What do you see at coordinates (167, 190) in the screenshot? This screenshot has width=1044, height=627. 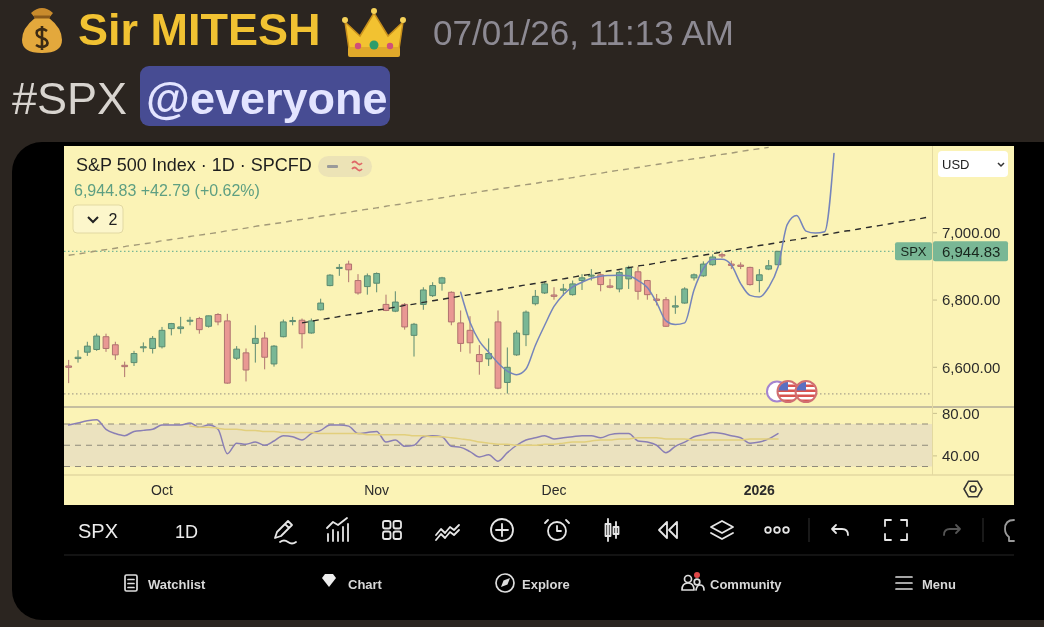 I see `text: 6,944.83 +42.79 (+0.62%)` at bounding box center [167, 190].